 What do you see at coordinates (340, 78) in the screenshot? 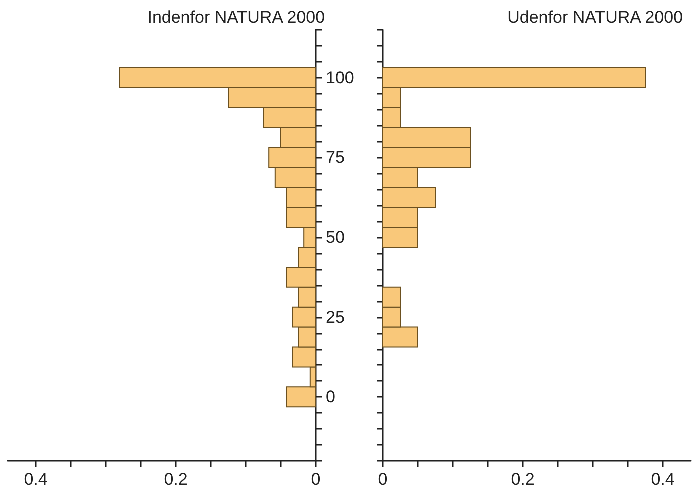
I see `y-tick-label: 100` at bounding box center [340, 78].